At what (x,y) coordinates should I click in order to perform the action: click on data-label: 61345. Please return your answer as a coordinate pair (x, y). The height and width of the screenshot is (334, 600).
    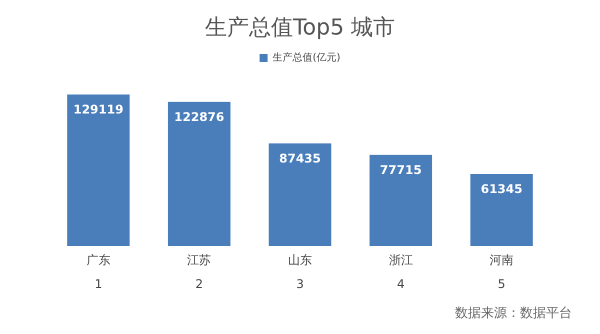
    Looking at the image, I should click on (501, 189).